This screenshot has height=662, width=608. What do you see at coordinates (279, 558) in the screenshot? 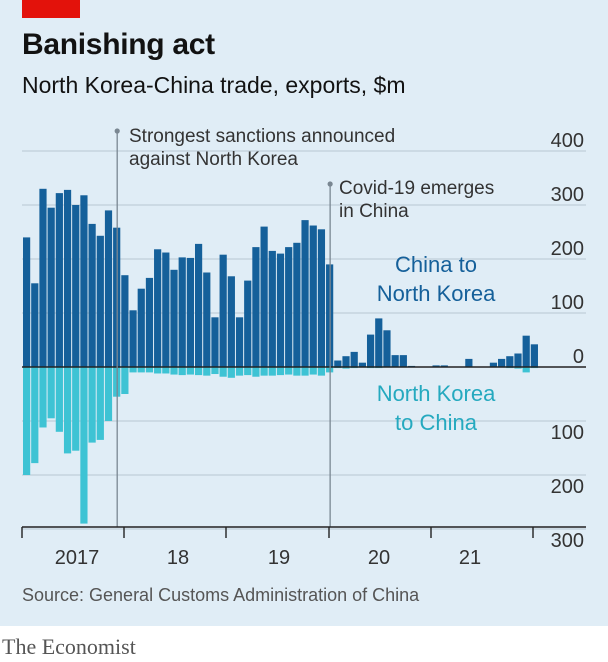
I see `x-tick-label: 19` at bounding box center [279, 558].